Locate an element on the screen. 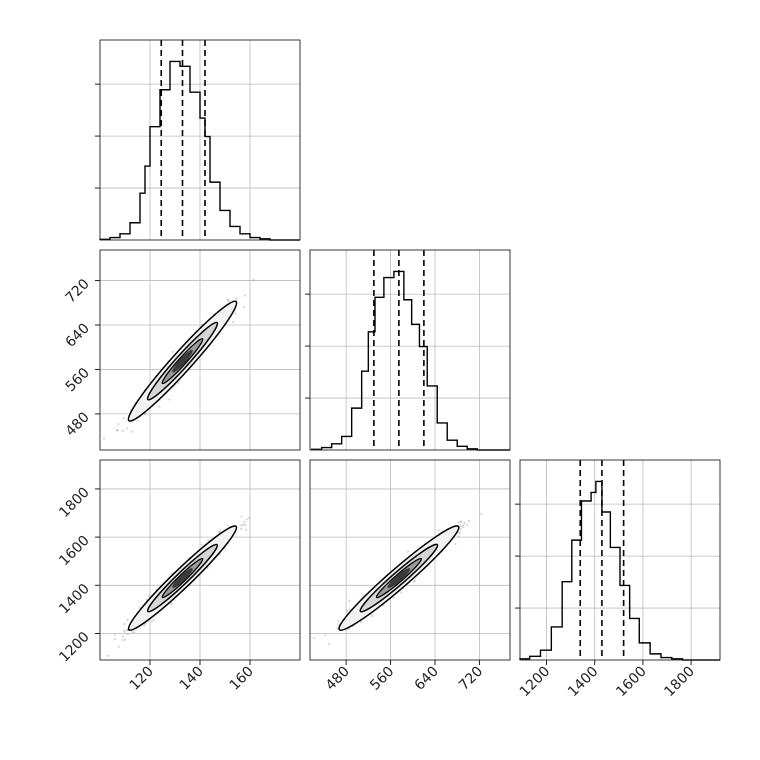  x-tick-label: 120 is located at coordinates (142, 679).